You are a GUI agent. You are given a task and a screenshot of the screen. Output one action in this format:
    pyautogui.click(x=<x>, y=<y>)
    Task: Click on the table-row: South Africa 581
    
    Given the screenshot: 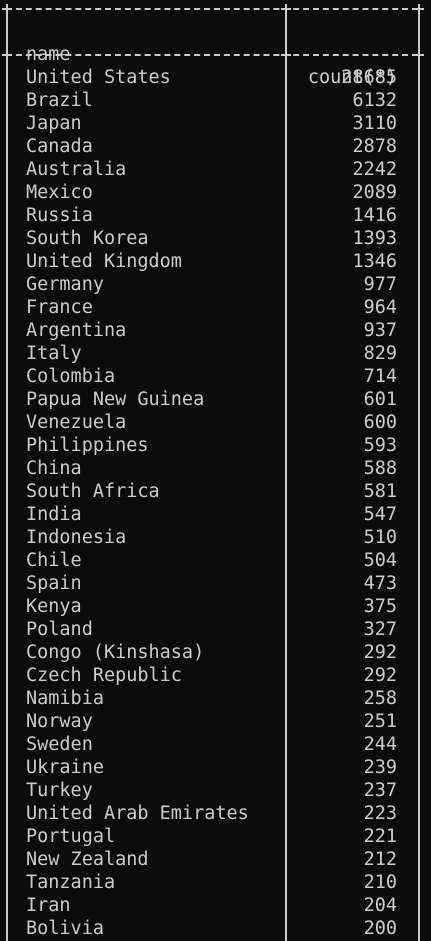 What is the action you would take?
    pyautogui.click(x=215, y=491)
    